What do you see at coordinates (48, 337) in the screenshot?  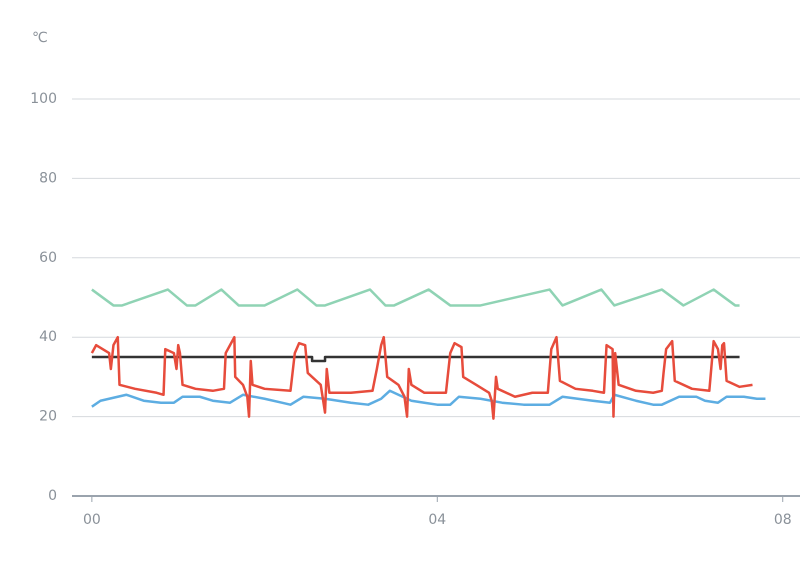 I see `y-tick-label: 40` at bounding box center [48, 337].